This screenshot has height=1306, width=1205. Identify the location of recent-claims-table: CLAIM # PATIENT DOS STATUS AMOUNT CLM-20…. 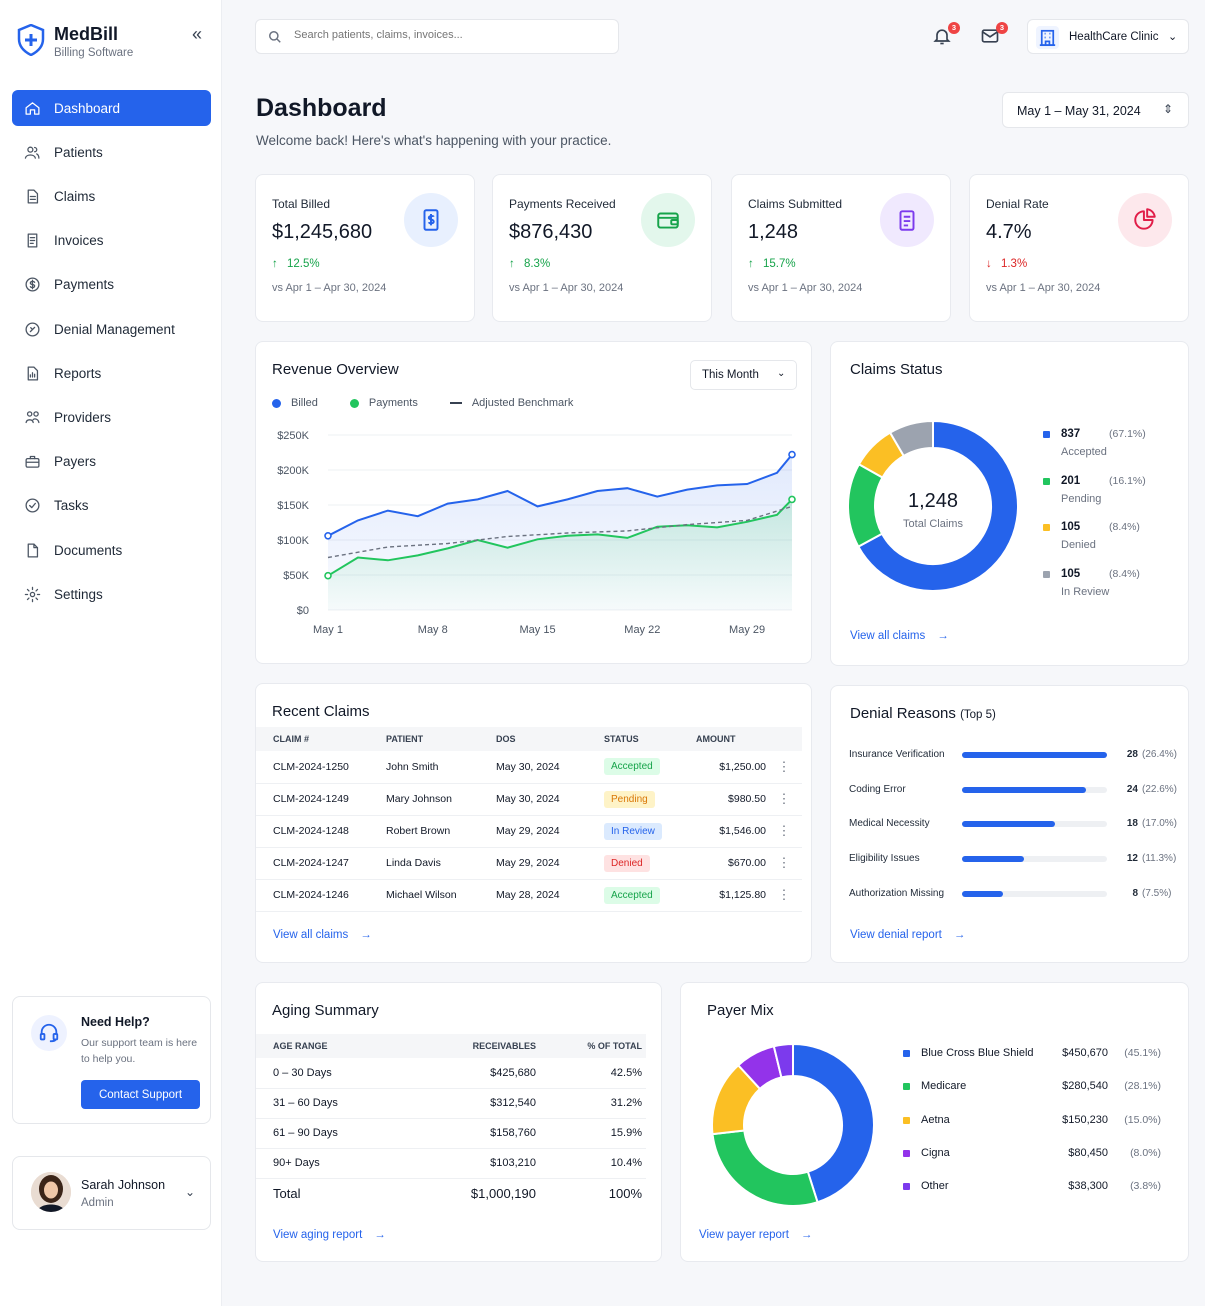
(529, 819).